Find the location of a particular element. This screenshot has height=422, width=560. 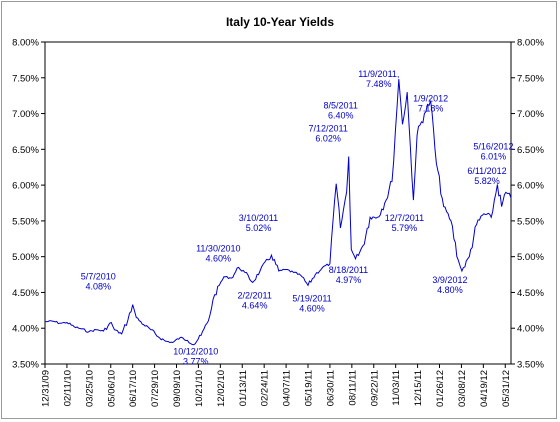

y-tick-label-left: 4.50% is located at coordinates (25, 293).